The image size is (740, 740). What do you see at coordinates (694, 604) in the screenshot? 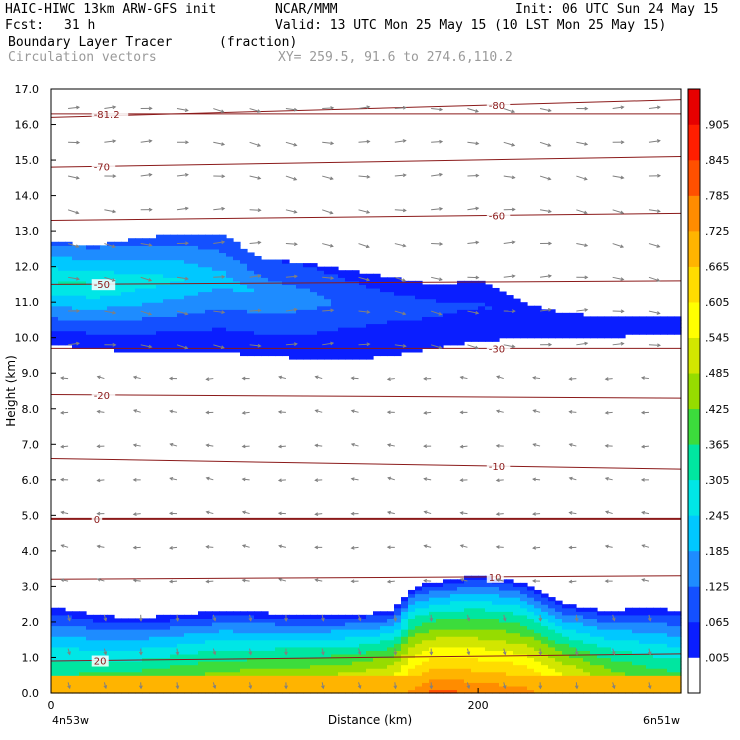
I see `colorbar-swatch` at bounding box center [694, 604].